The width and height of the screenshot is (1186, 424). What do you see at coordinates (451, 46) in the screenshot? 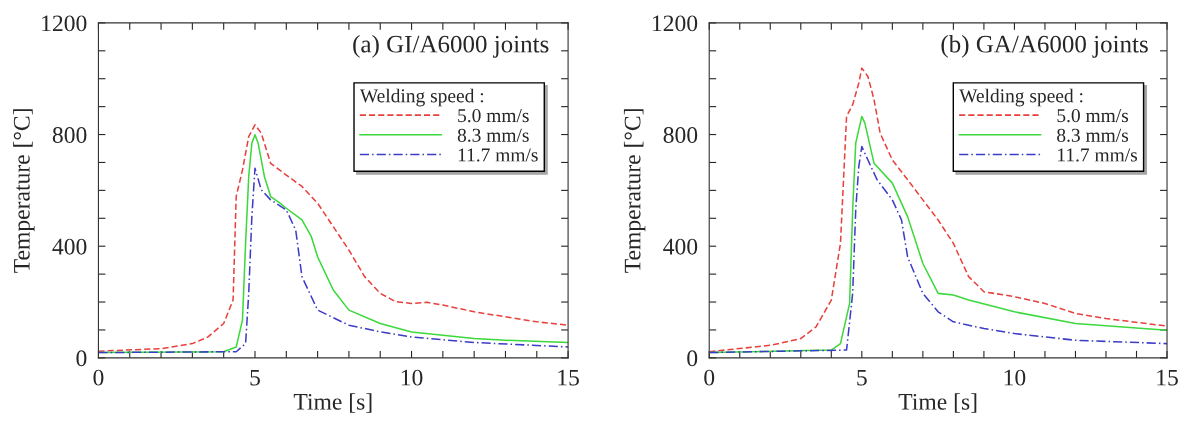
I see `annotation: (a) GI/A6000 joints` at bounding box center [451, 46].